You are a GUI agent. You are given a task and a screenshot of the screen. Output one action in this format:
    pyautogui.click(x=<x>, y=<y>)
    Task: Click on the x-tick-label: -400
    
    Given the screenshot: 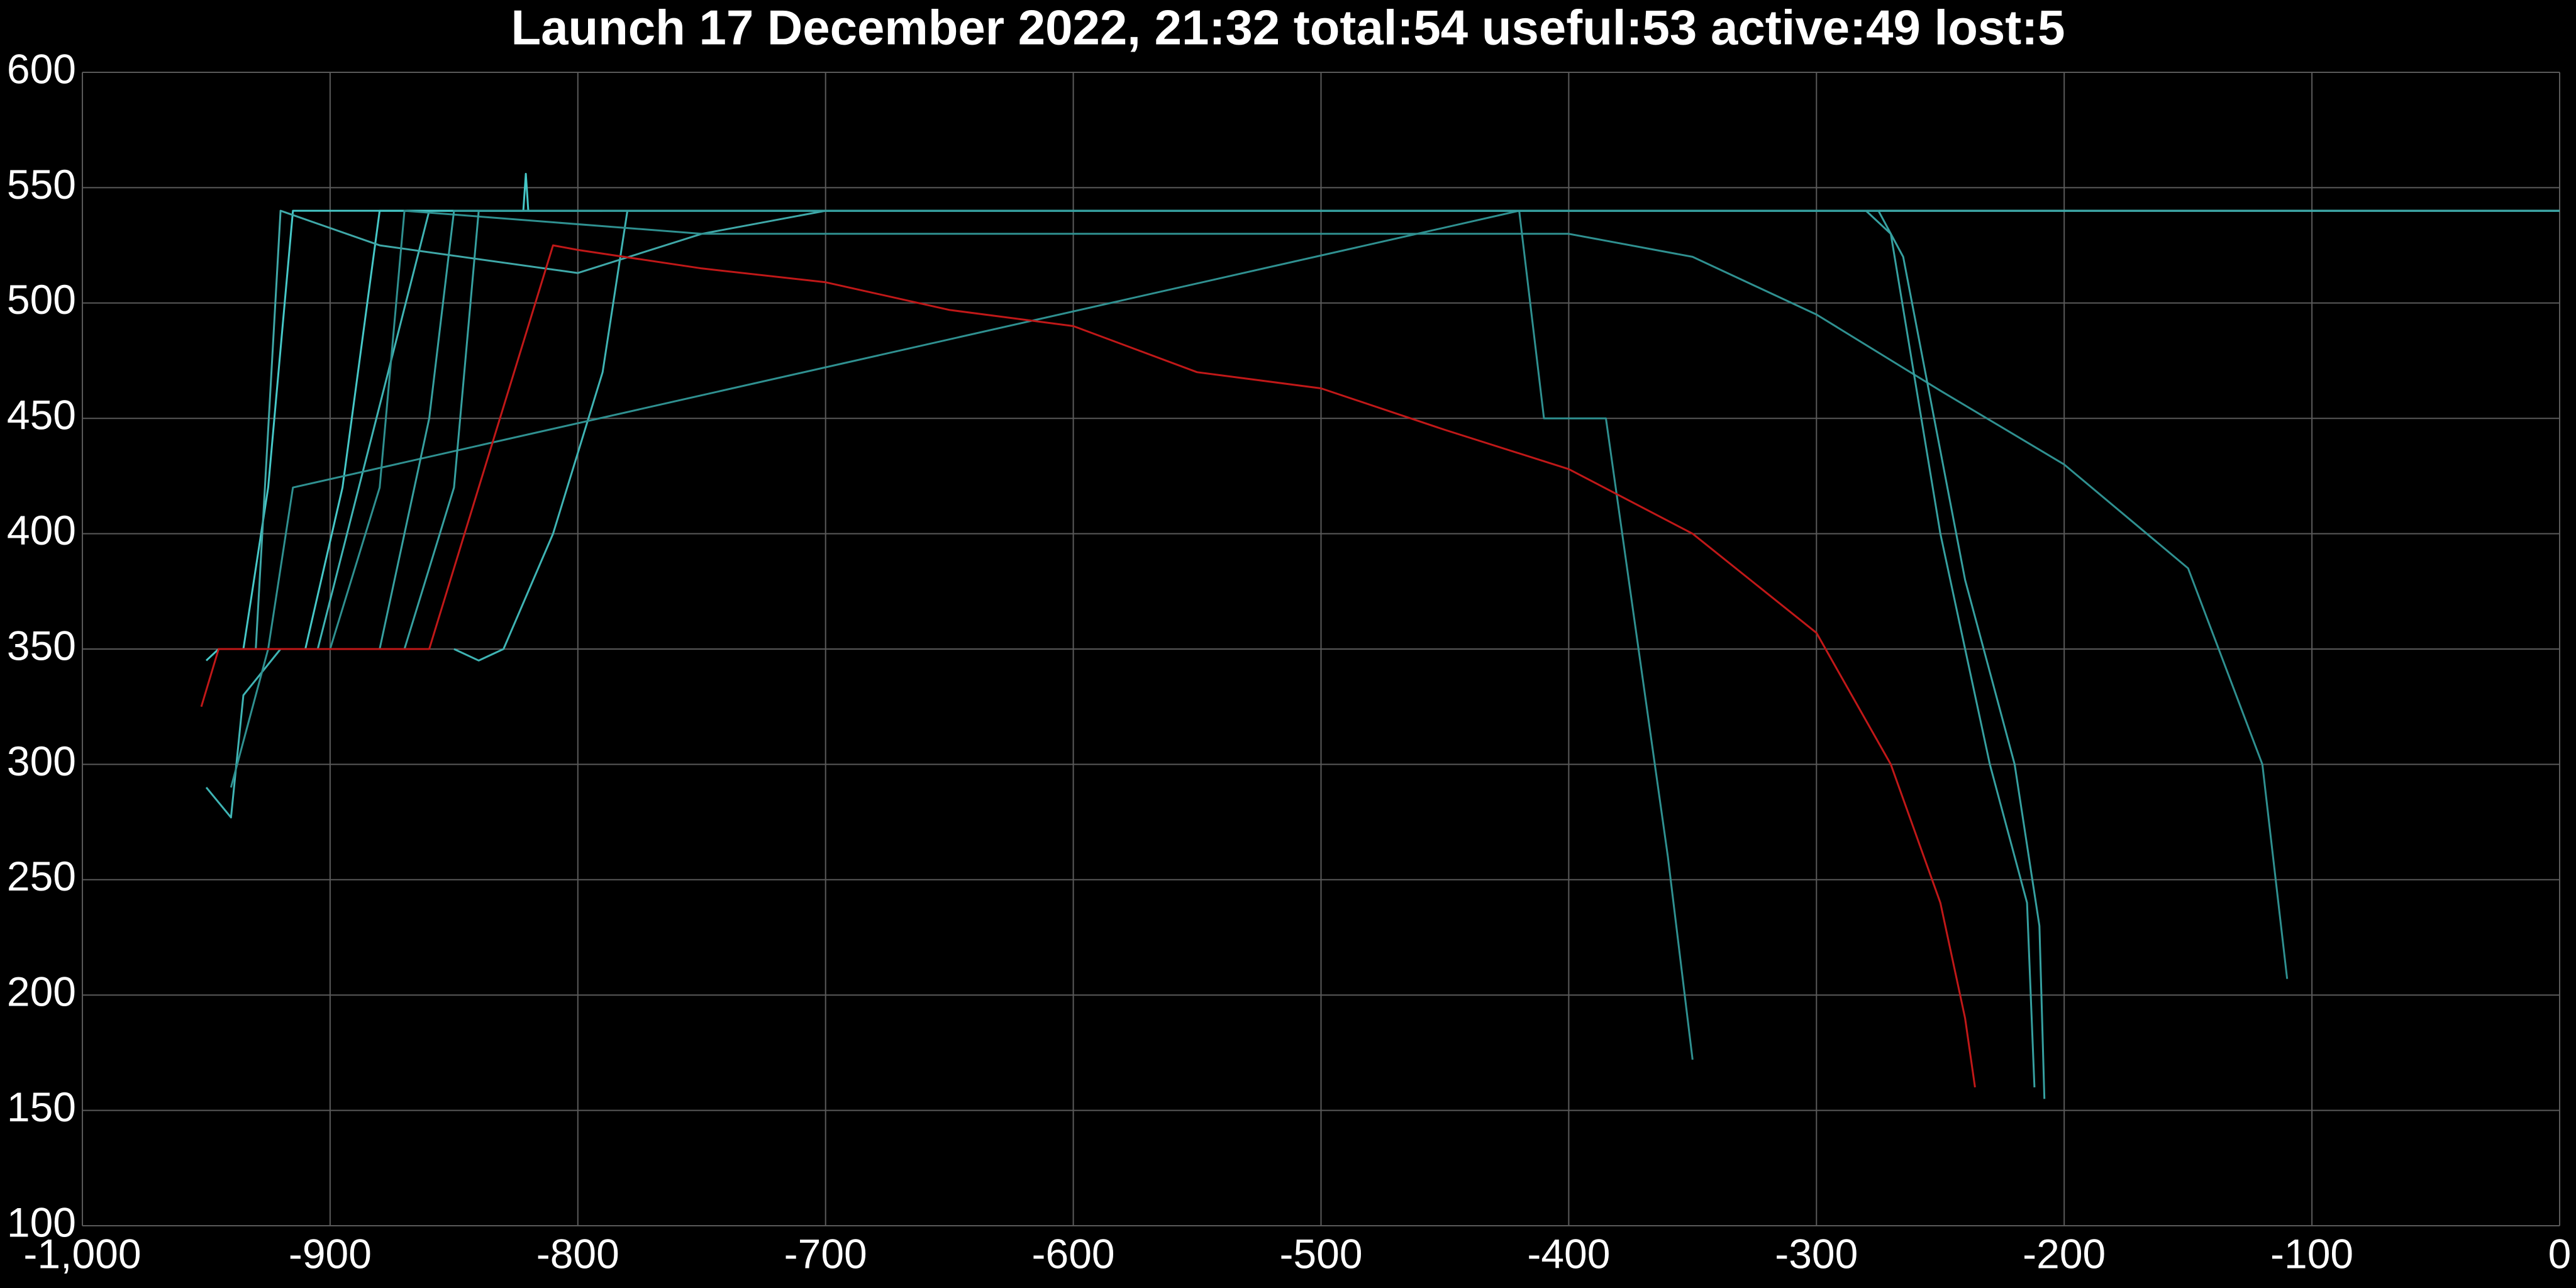 What is the action you would take?
    pyautogui.click(x=1568, y=1253)
    